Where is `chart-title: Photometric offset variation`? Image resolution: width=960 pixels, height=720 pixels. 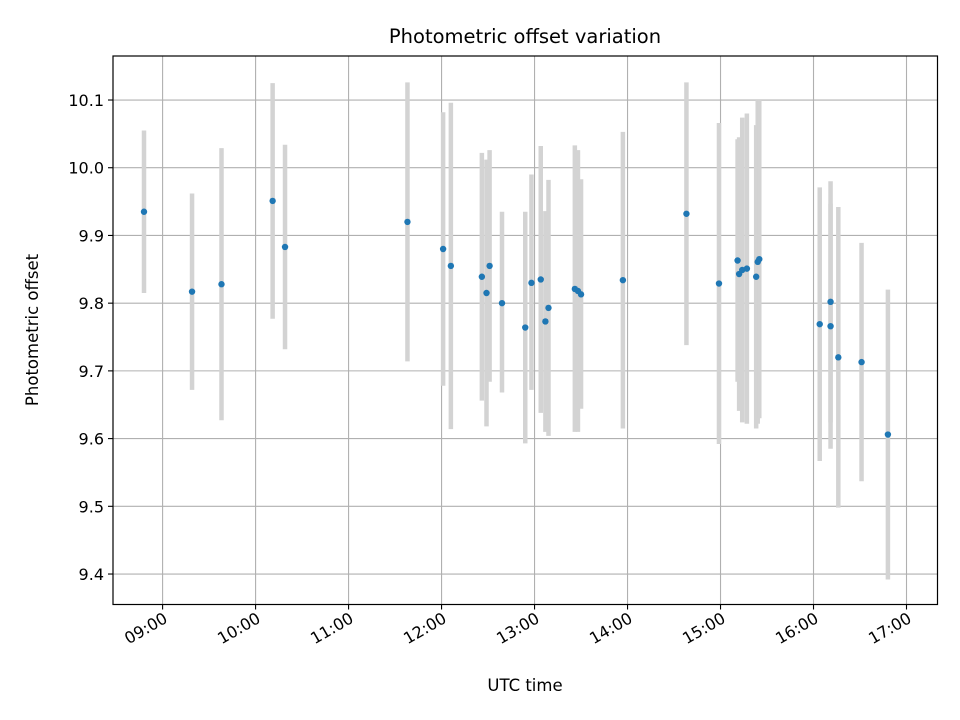
chart-title: Photometric offset variation is located at coordinates (525, 36).